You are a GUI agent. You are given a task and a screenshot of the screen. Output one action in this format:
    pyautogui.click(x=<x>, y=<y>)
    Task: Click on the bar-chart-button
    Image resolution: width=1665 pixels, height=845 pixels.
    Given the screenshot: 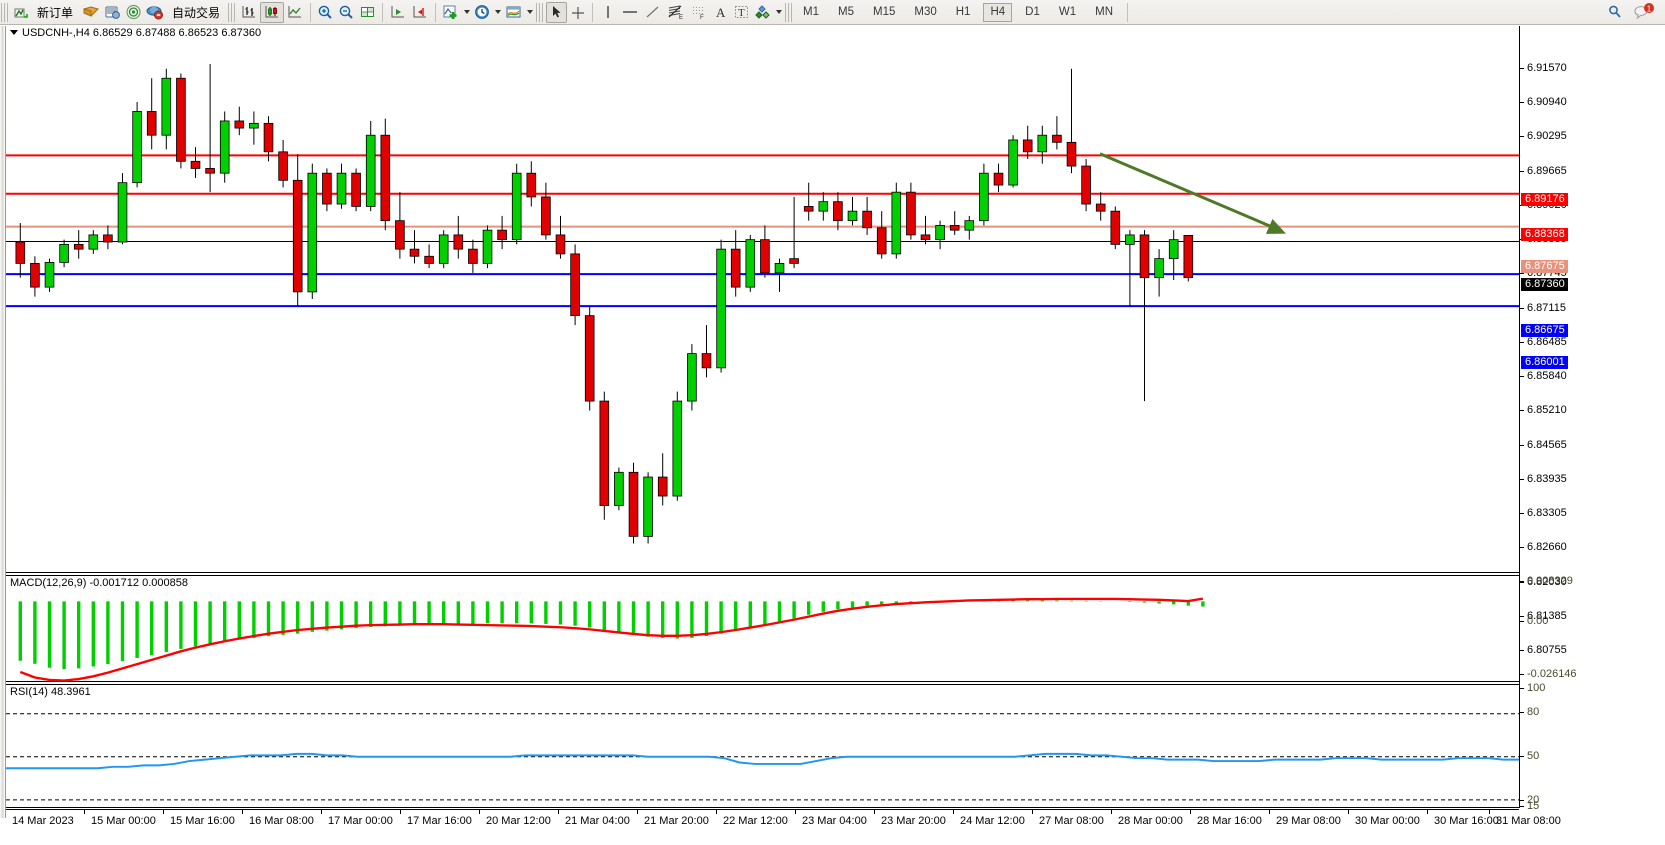 What is the action you would take?
    pyautogui.click(x=249, y=12)
    